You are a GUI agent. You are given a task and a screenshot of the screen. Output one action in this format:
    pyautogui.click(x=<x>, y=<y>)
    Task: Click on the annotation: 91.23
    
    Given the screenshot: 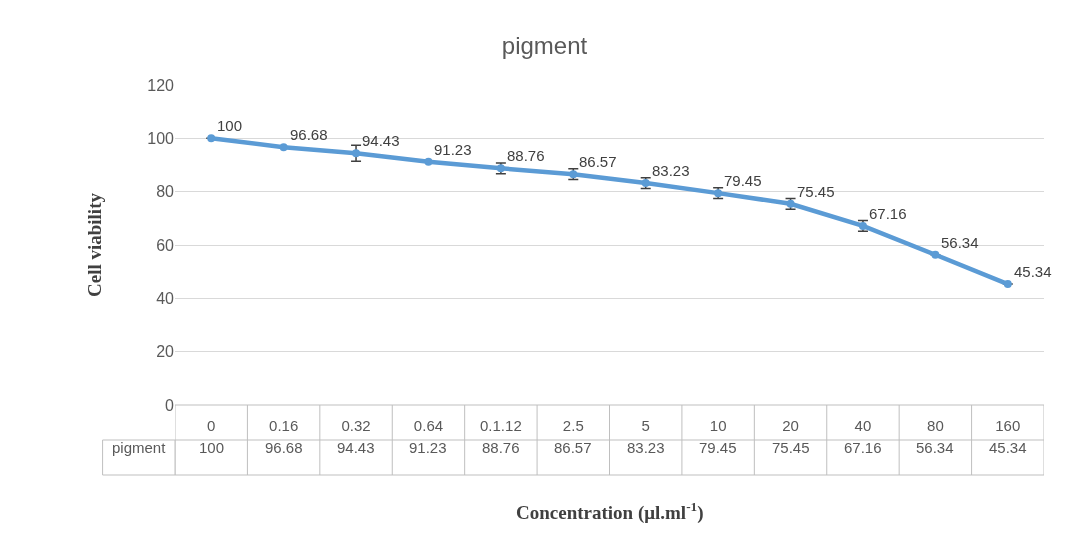 What is the action you would take?
    pyautogui.click(x=453, y=149)
    